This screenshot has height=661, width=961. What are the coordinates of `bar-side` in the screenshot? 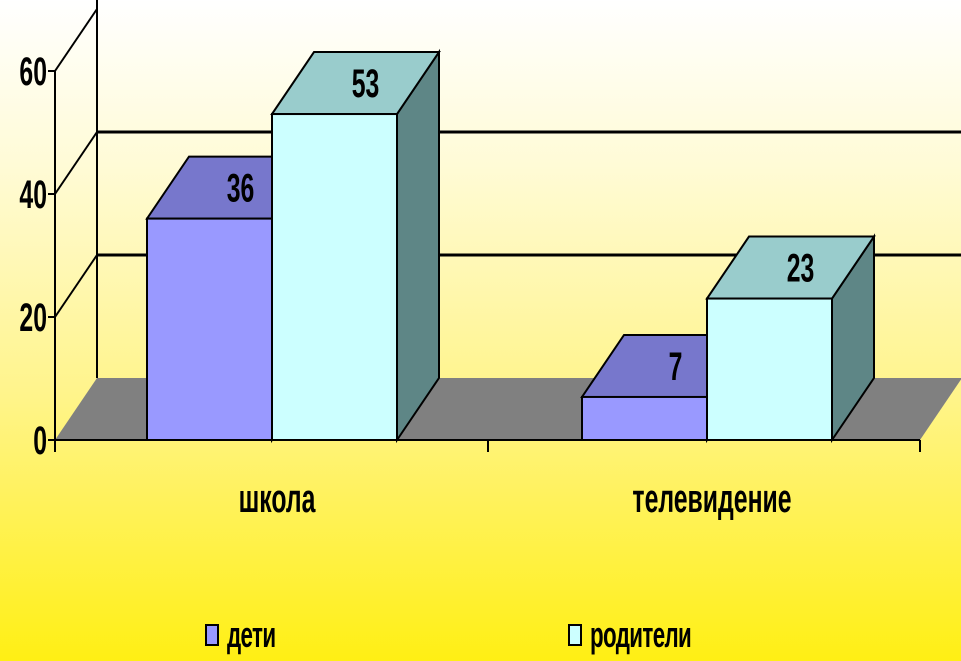 It's located at (418, 246).